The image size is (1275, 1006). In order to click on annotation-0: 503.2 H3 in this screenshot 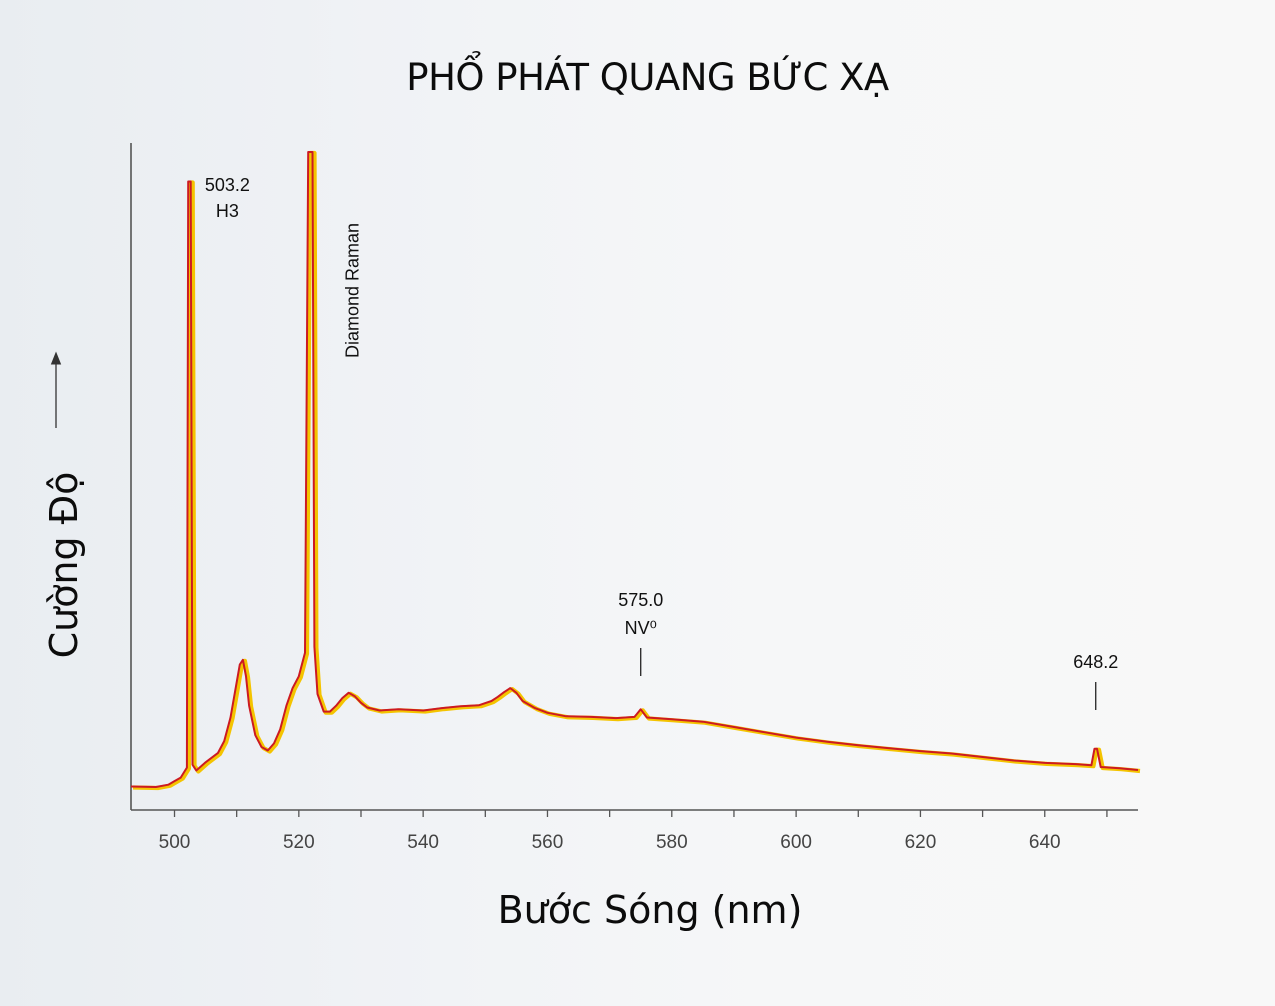, I will do `click(227, 198)`.